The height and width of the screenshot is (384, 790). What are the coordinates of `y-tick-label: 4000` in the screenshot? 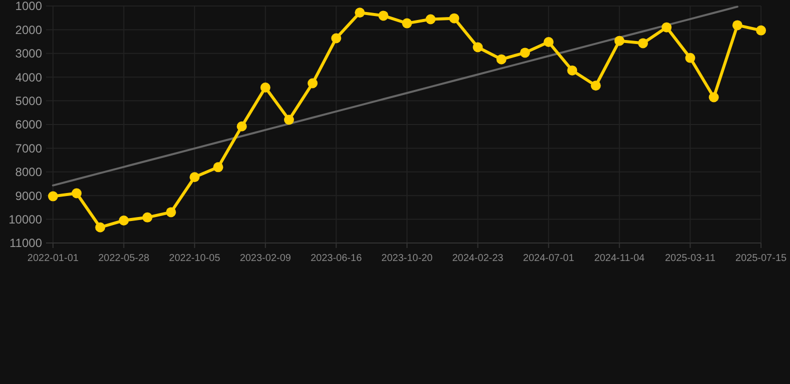 It's located at (28, 77).